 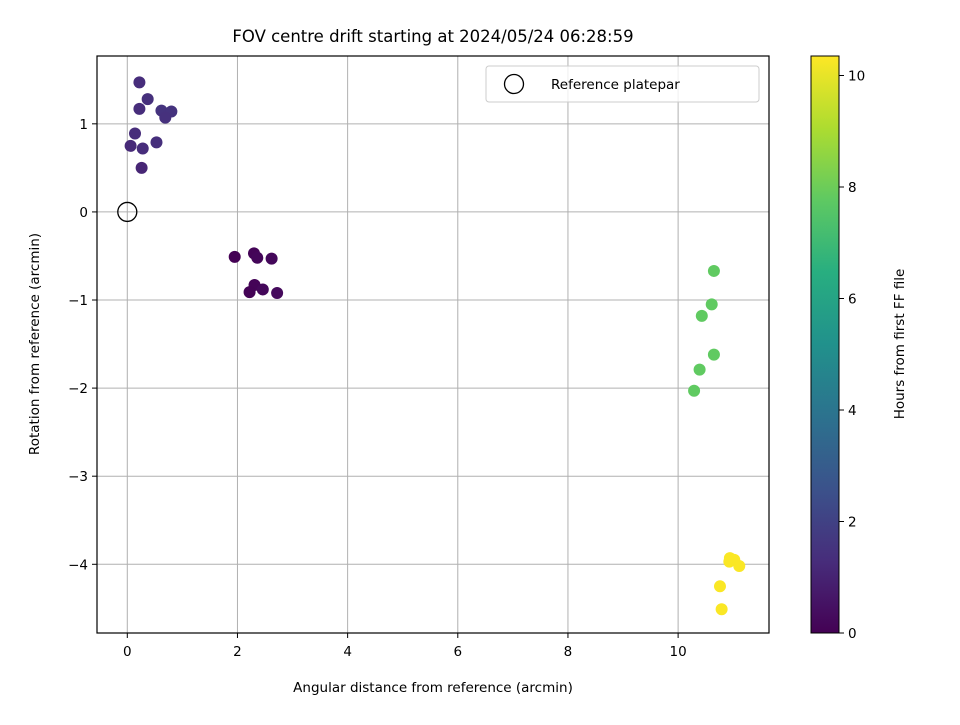 I want to click on y-tick-label: −3, so click(x=78, y=477).